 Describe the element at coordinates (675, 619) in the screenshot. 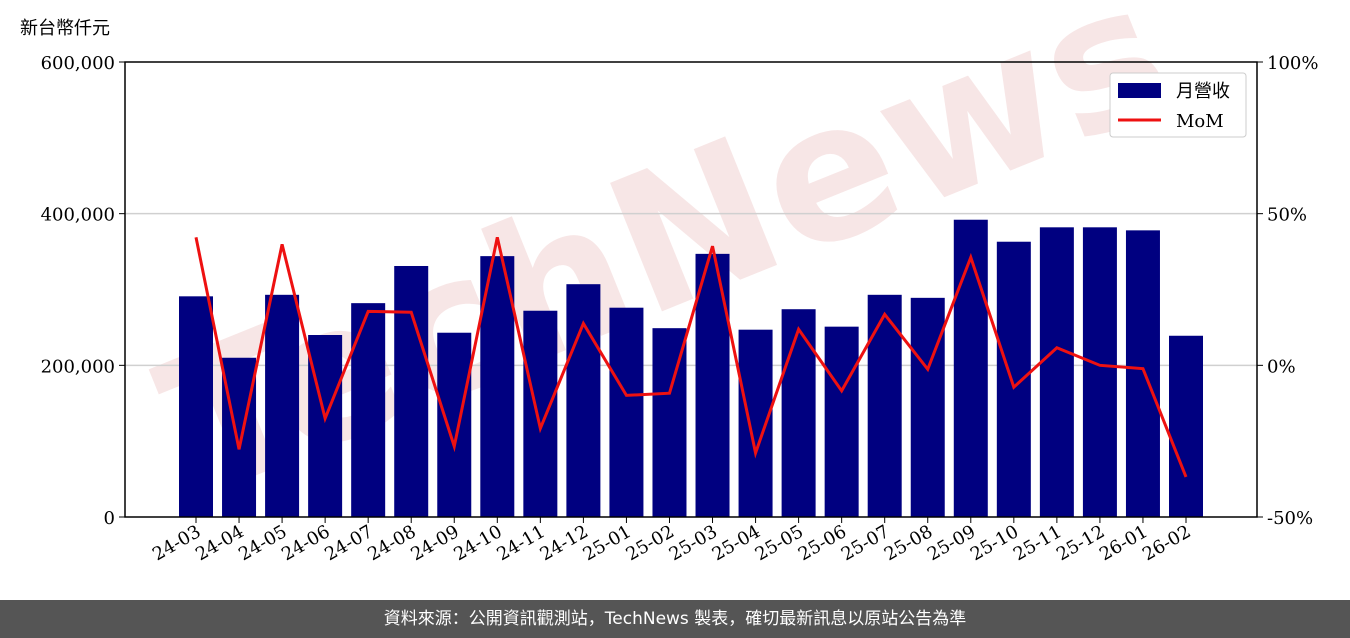

I see `footer: 資料來源：公開資訊觀測站，TechNews 製表，確切最新訊息以原站公告為準` at that location.